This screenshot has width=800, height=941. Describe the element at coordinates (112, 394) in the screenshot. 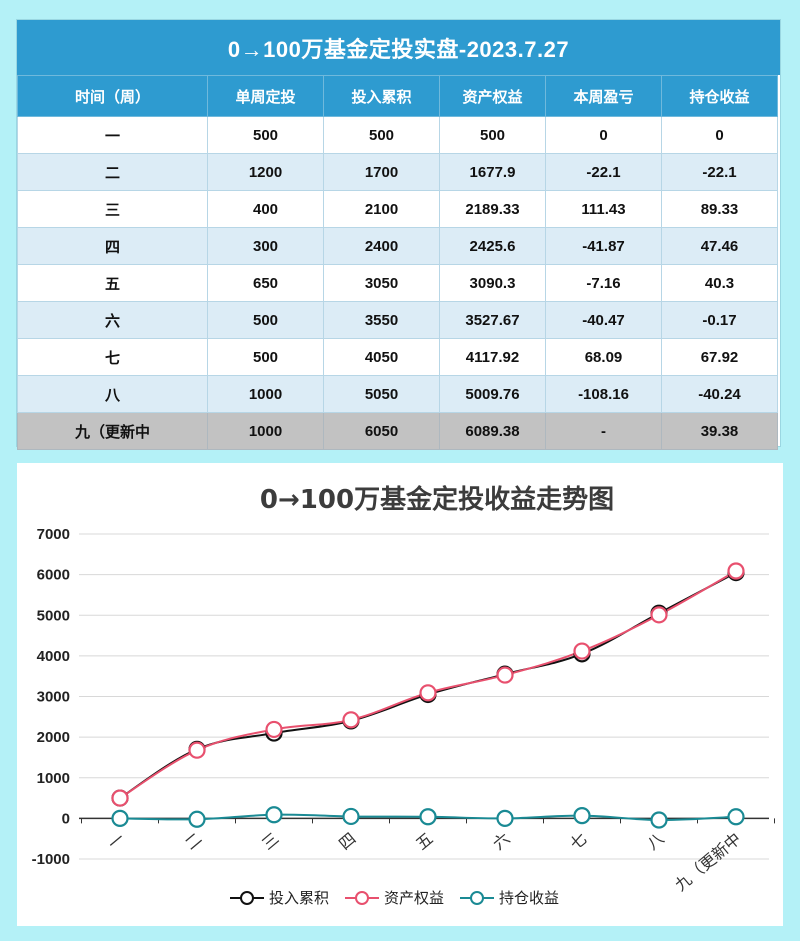

I see `cell-week: 八` at that location.